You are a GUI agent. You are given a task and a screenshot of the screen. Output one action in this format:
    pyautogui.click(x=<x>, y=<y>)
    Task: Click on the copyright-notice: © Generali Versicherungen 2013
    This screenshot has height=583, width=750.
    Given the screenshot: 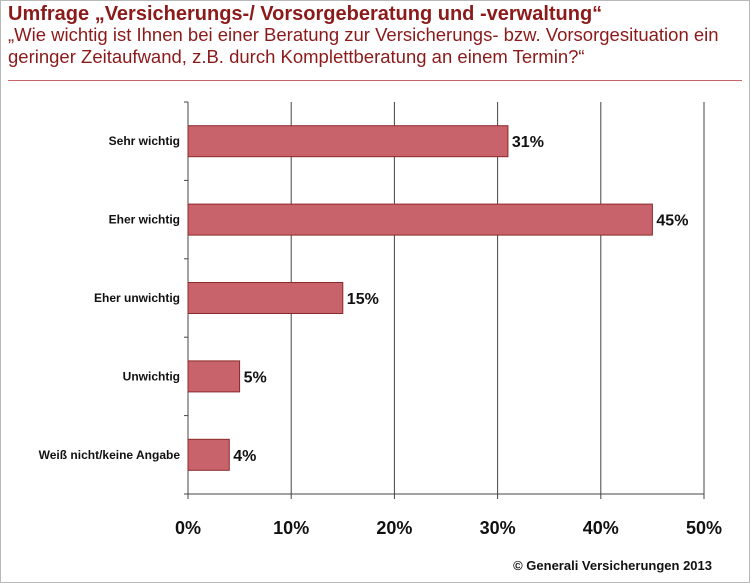 What is the action you would take?
    pyautogui.click(x=612, y=565)
    